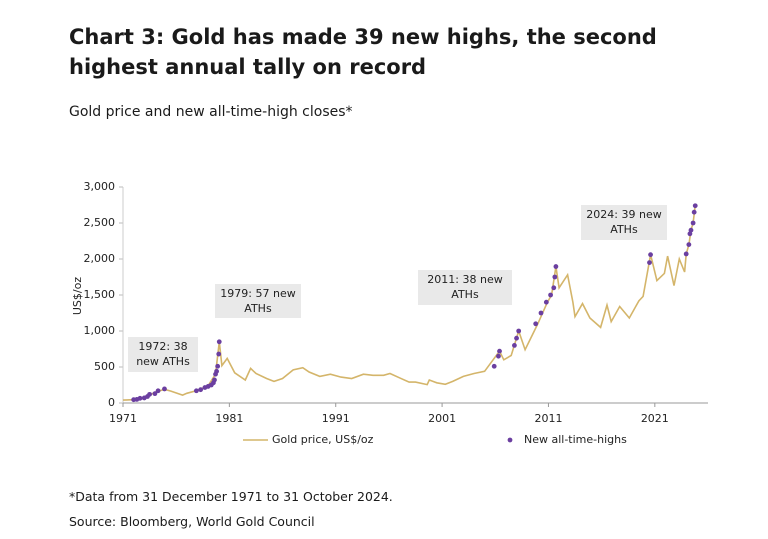  What do you see at coordinates (442, 418) in the screenshot?
I see `x-tick-label: 2001` at bounding box center [442, 418].